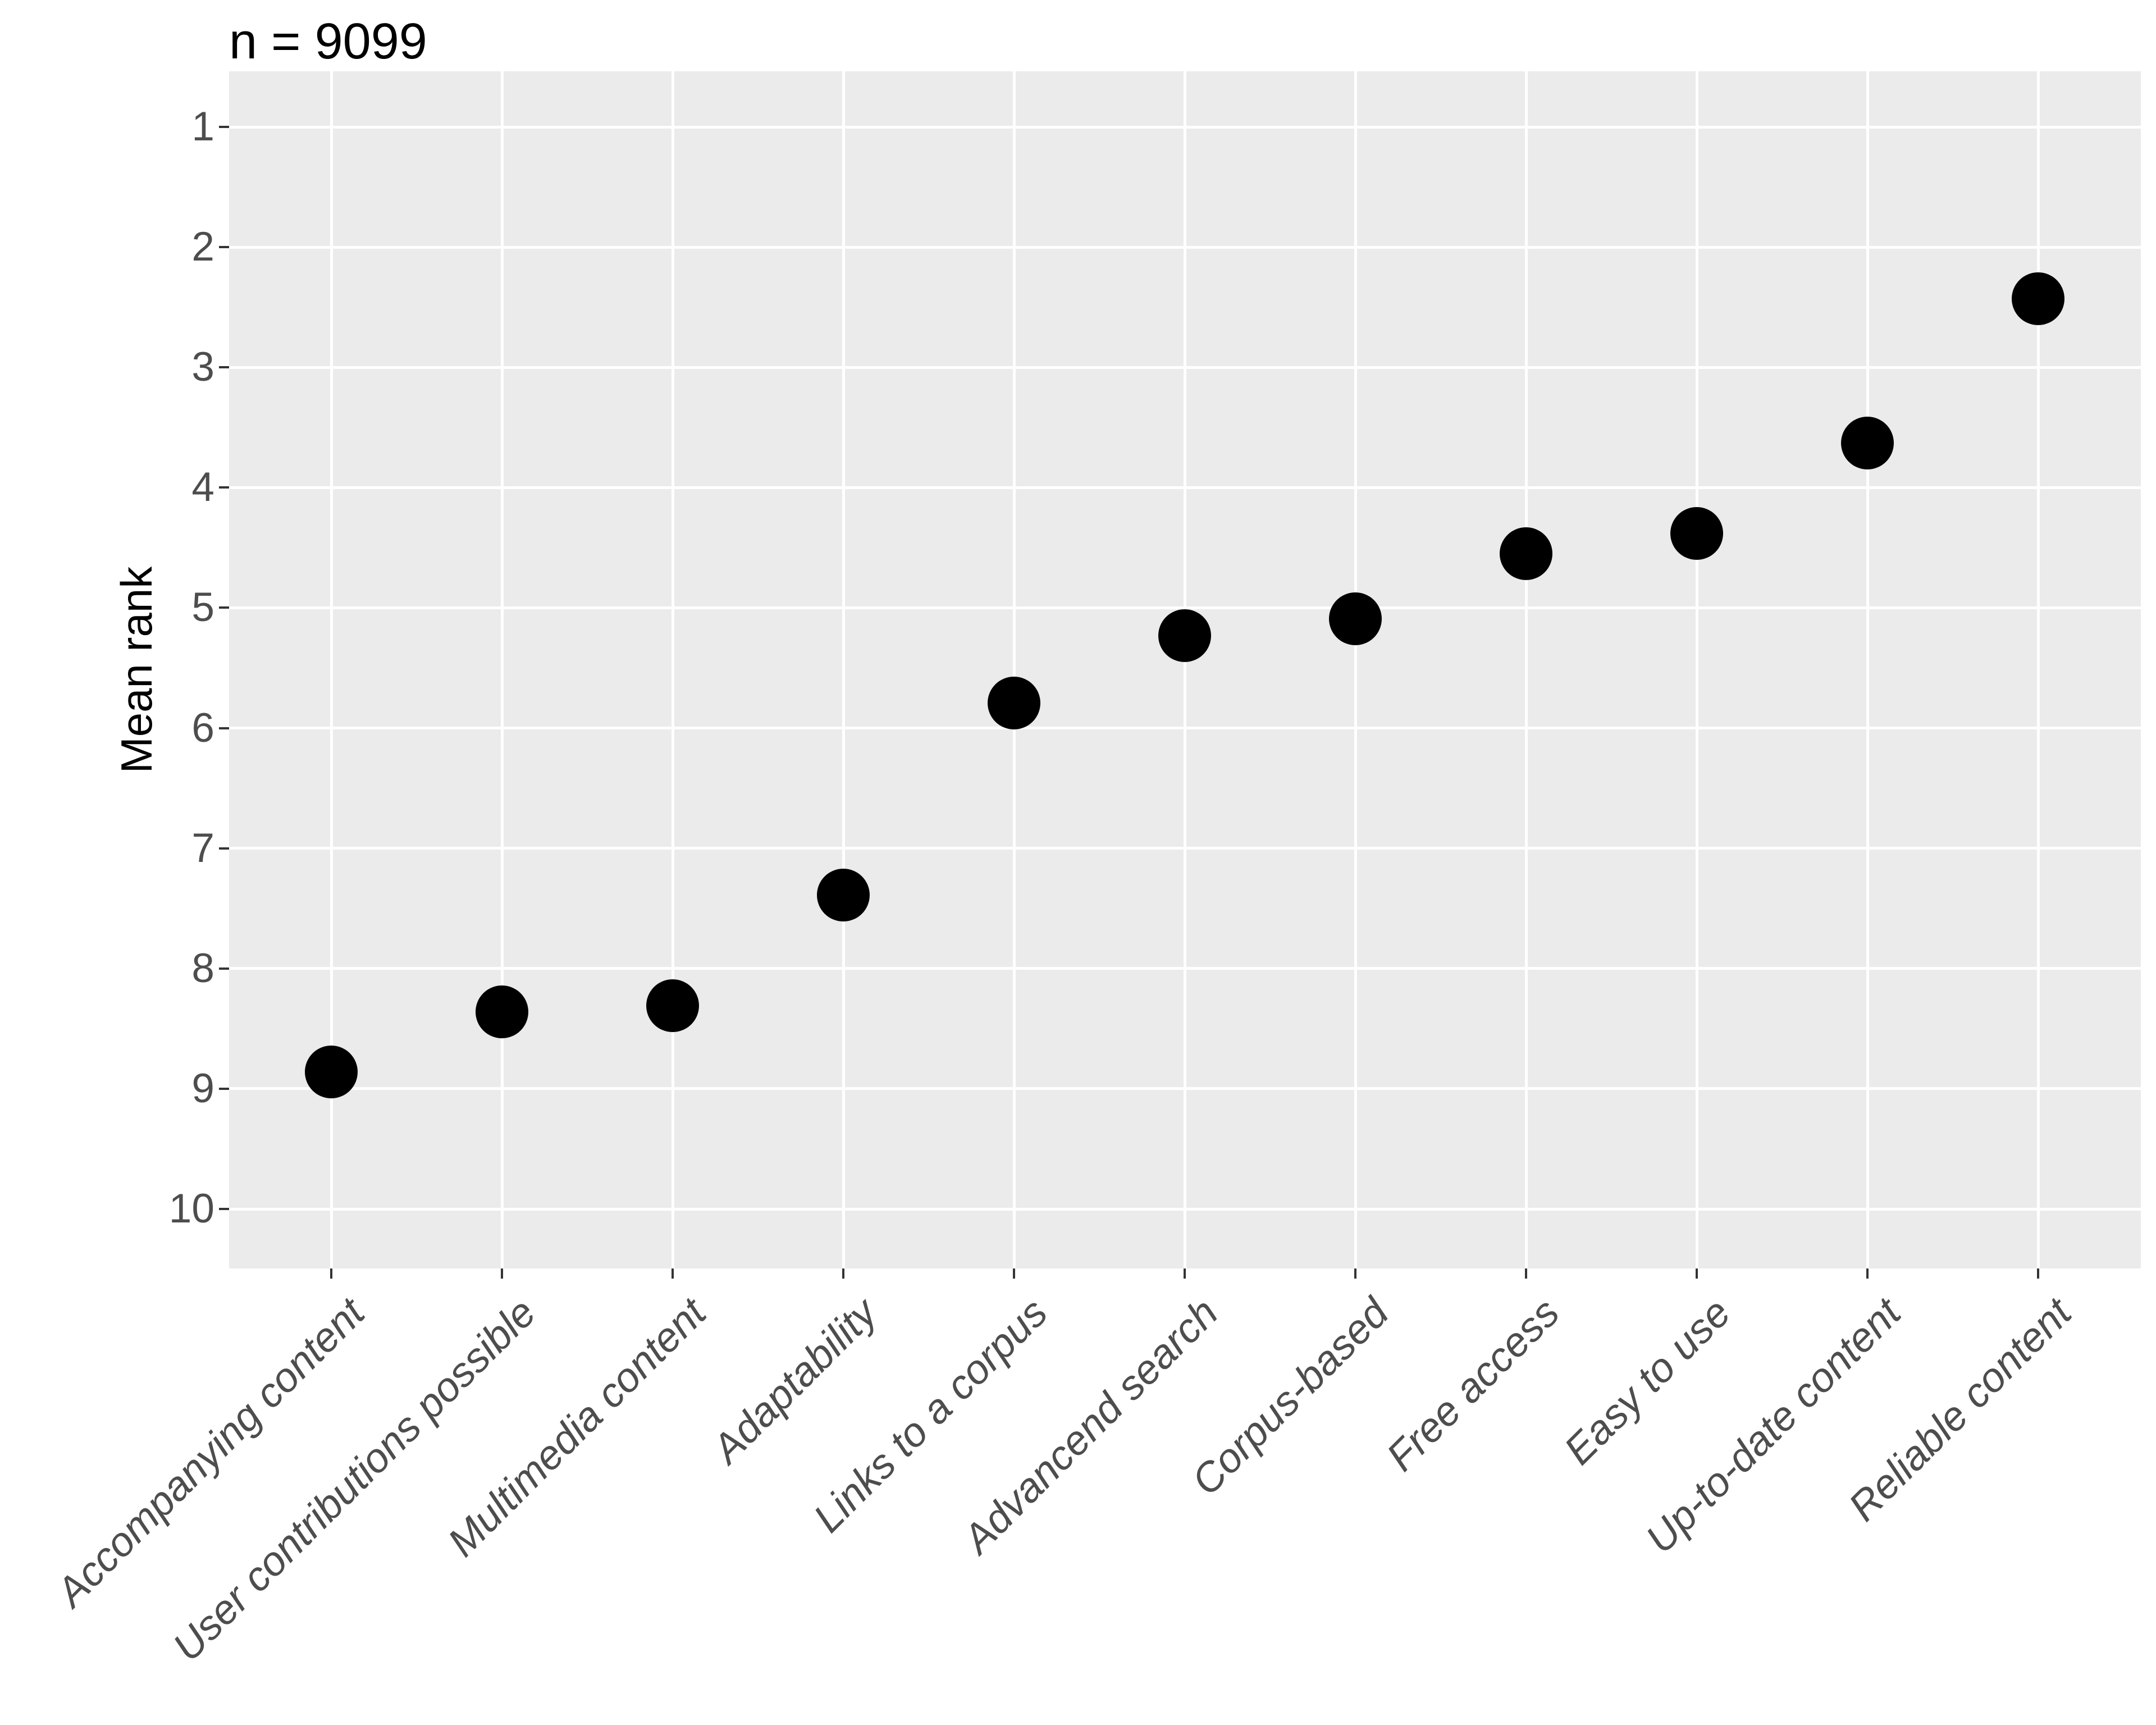  What do you see at coordinates (202, 487) in the screenshot?
I see `y-tick-label: 4` at bounding box center [202, 487].